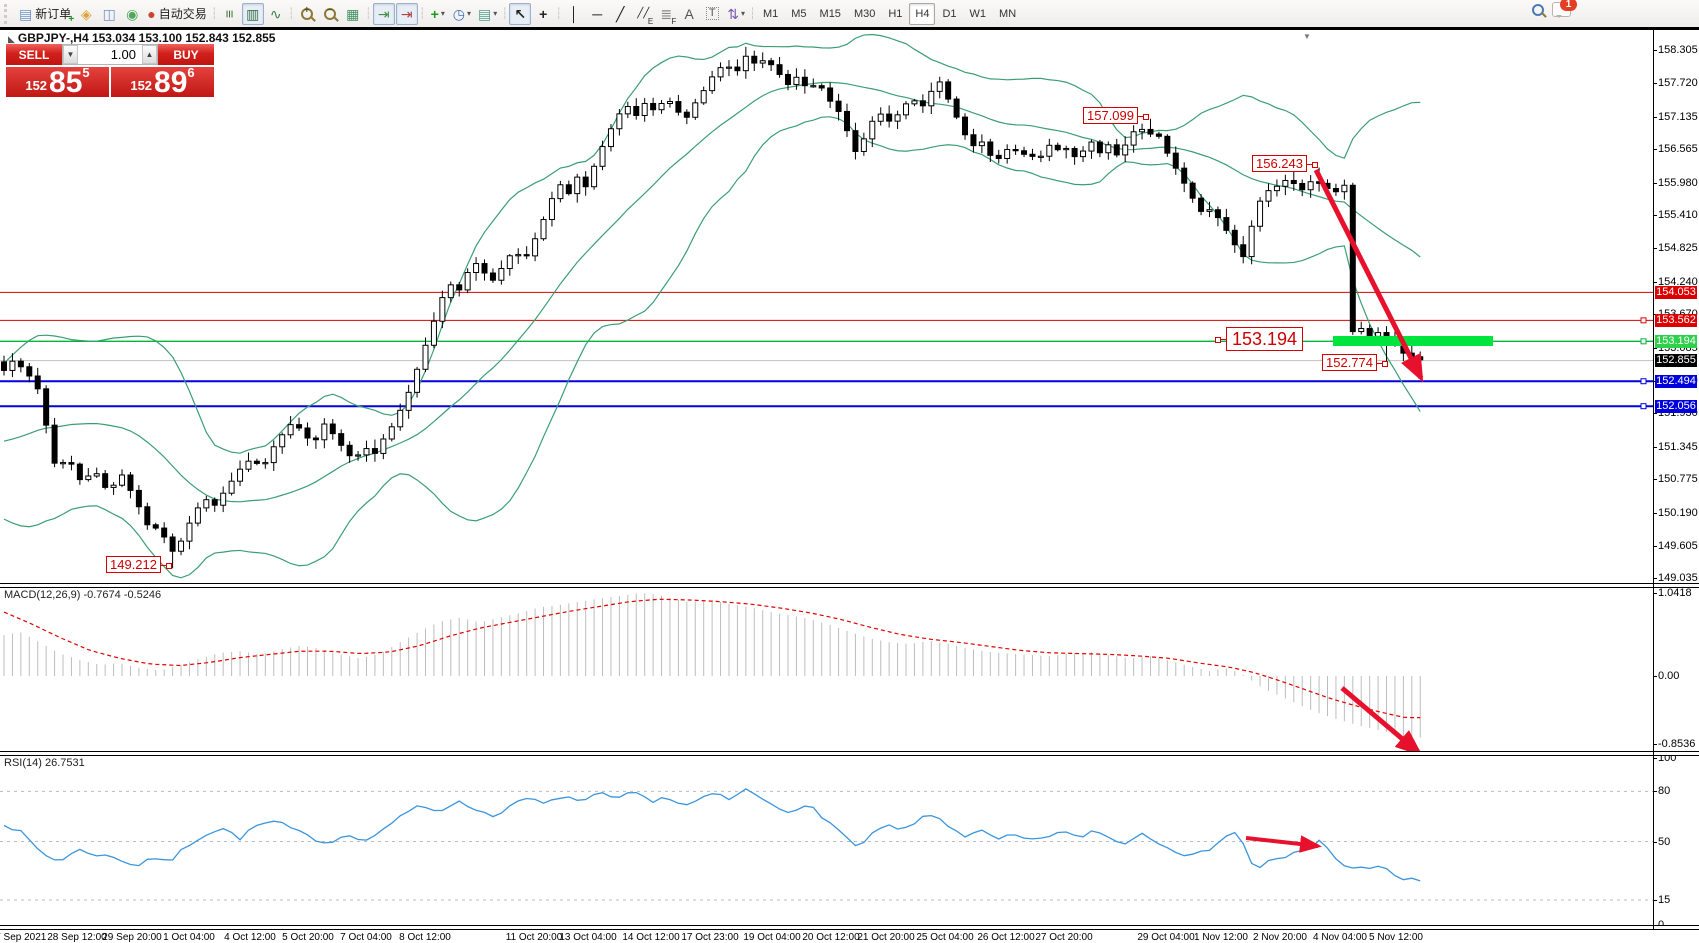  I want to click on time-axis-label: 8 Oct 12:00, so click(425, 937).